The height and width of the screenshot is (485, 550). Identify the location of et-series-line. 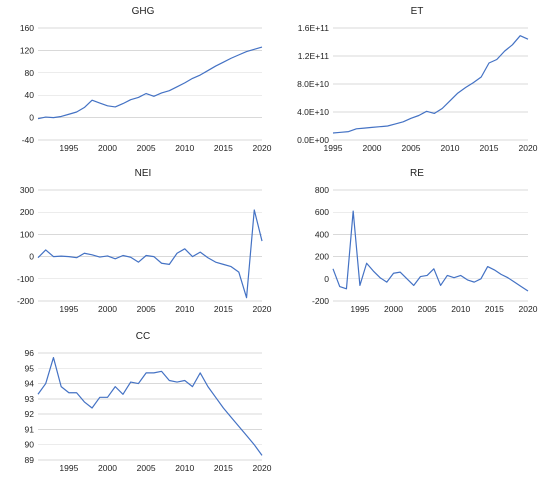
(430, 84).